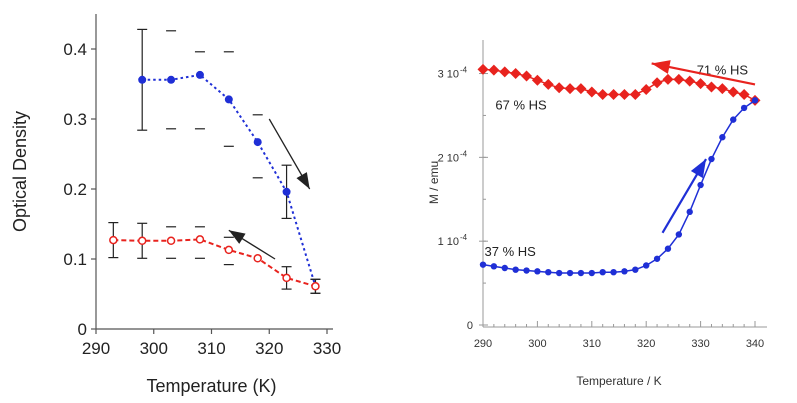 The width and height of the screenshot is (797, 403). What do you see at coordinates (75, 119) in the screenshot?
I see `y-tick-label: 0.3` at bounding box center [75, 119].